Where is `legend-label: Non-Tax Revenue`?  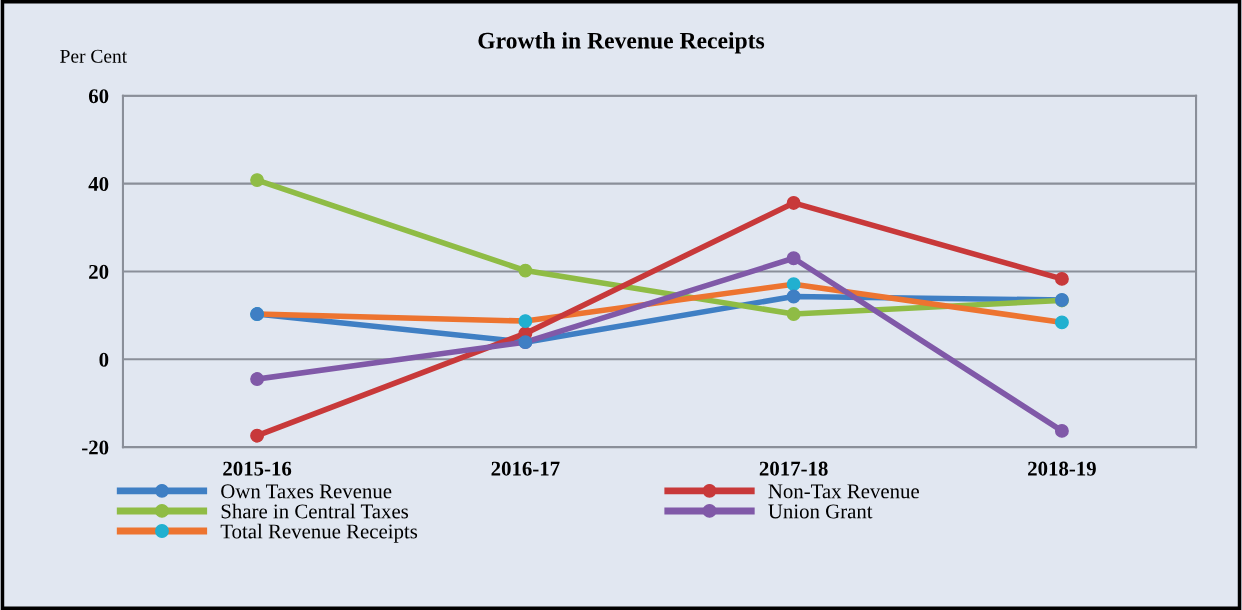 legend-label: Non-Tax Revenue is located at coordinates (843, 491).